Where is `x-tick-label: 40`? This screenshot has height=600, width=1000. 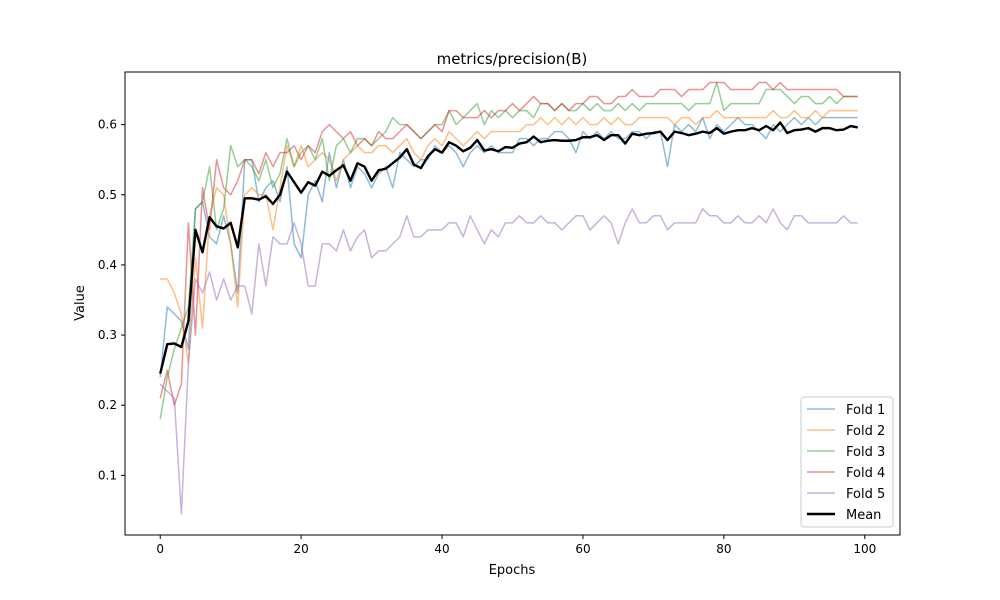
x-tick-label: 40 is located at coordinates (441, 549).